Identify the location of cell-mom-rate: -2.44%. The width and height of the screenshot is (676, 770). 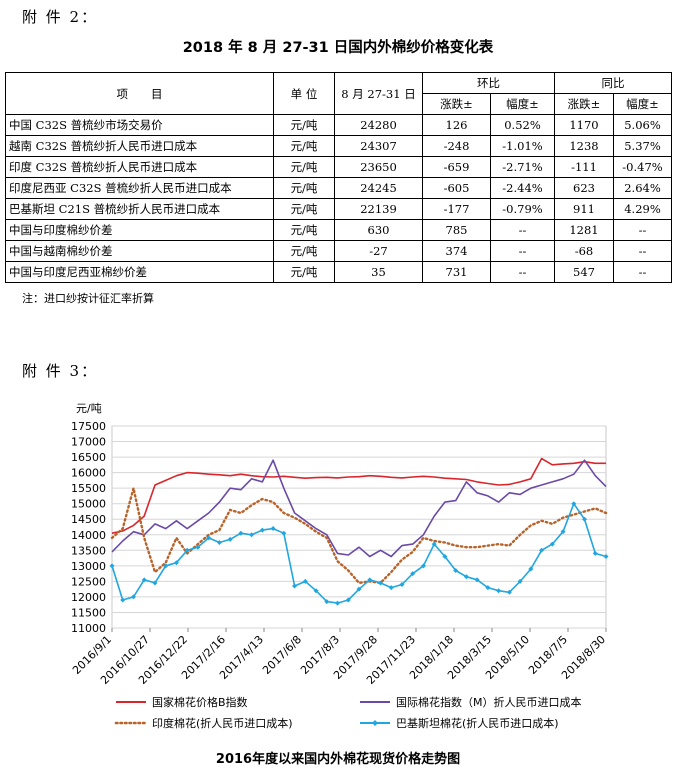
(522, 188).